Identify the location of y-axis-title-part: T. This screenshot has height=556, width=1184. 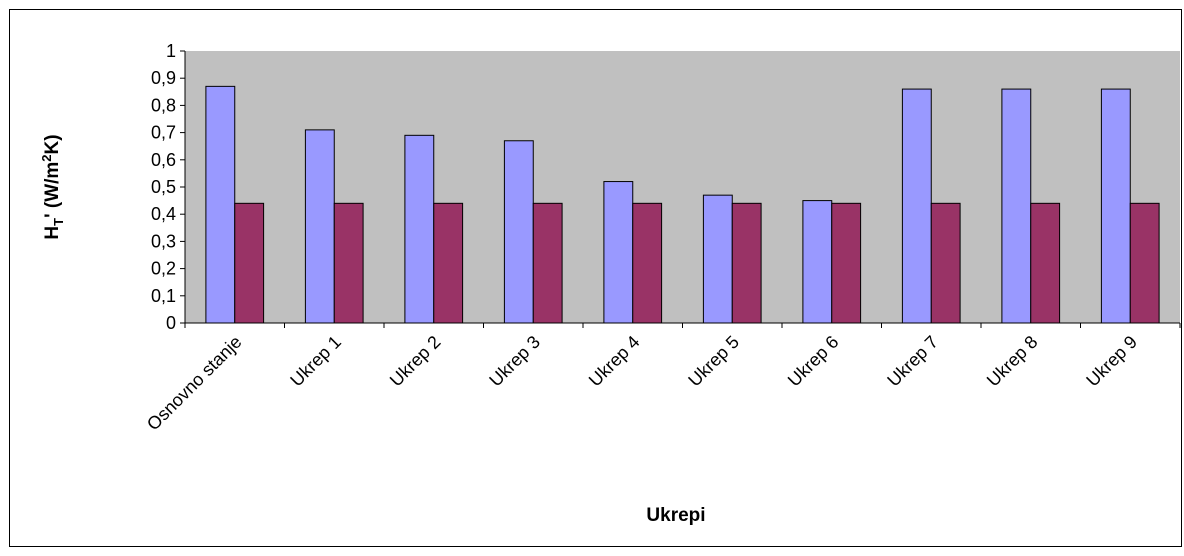
(58, 222).